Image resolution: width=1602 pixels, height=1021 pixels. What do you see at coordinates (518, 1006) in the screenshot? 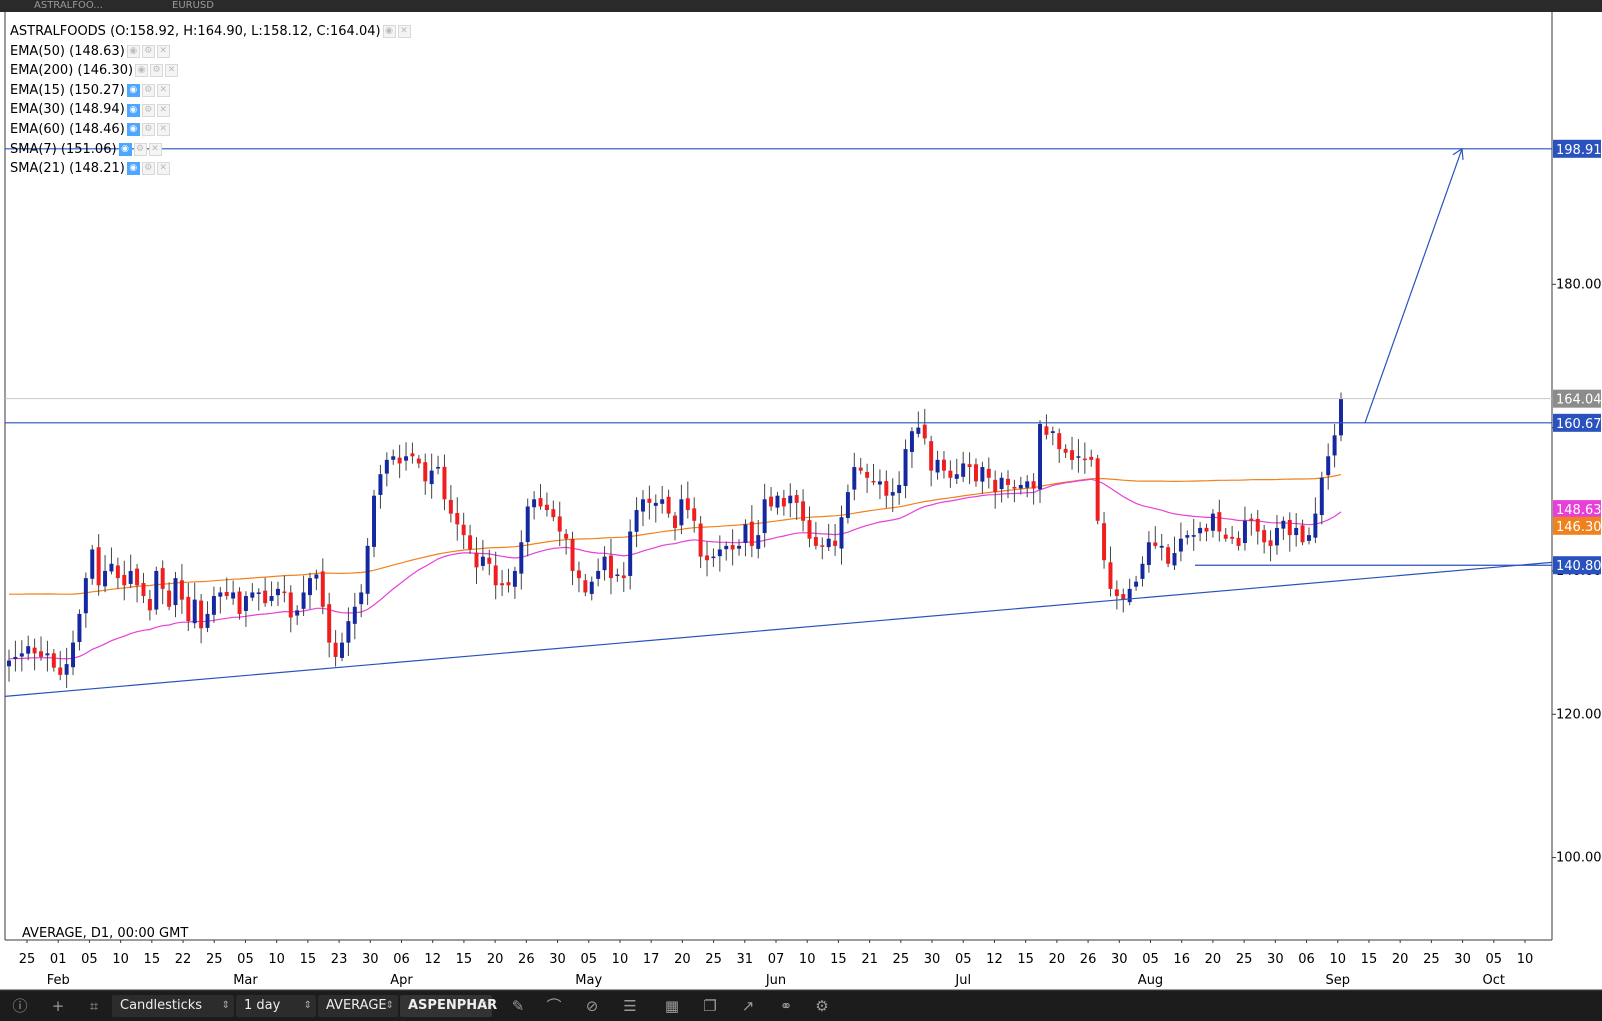
I see `pencil-icon: ✎` at bounding box center [518, 1006].